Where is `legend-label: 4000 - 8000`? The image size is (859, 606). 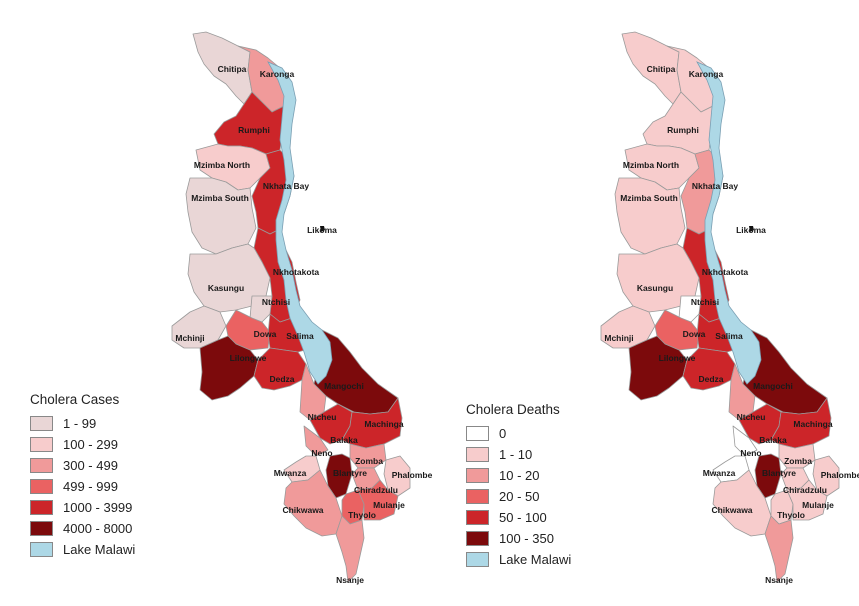
legend-label: 4000 - 8000 is located at coordinates (98, 528).